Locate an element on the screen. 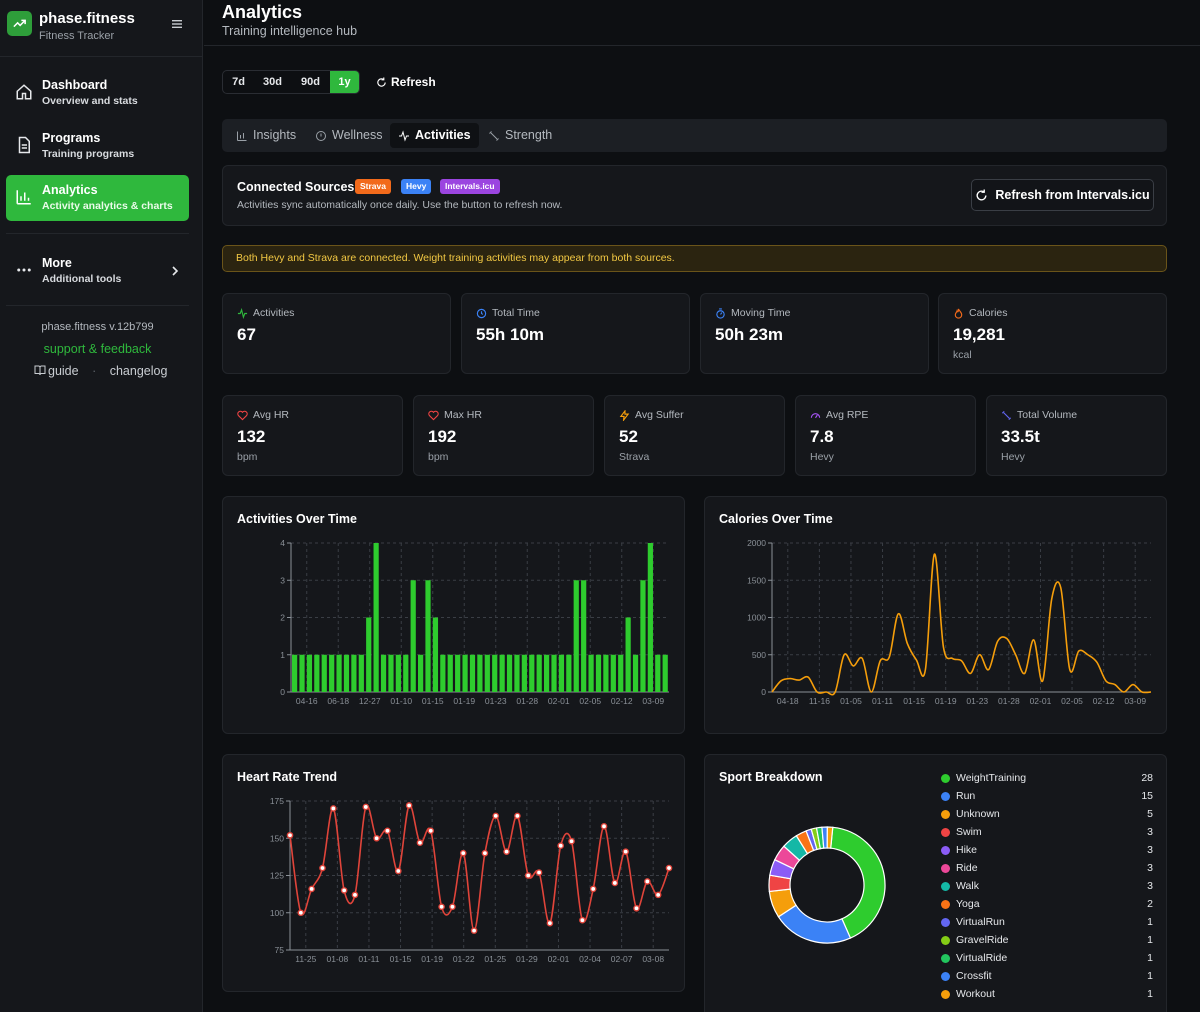 The height and width of the screenshot is (1012, 1200). stat-card-max-hr: Max HR 192 bpm is located at coordinates (503, 435).